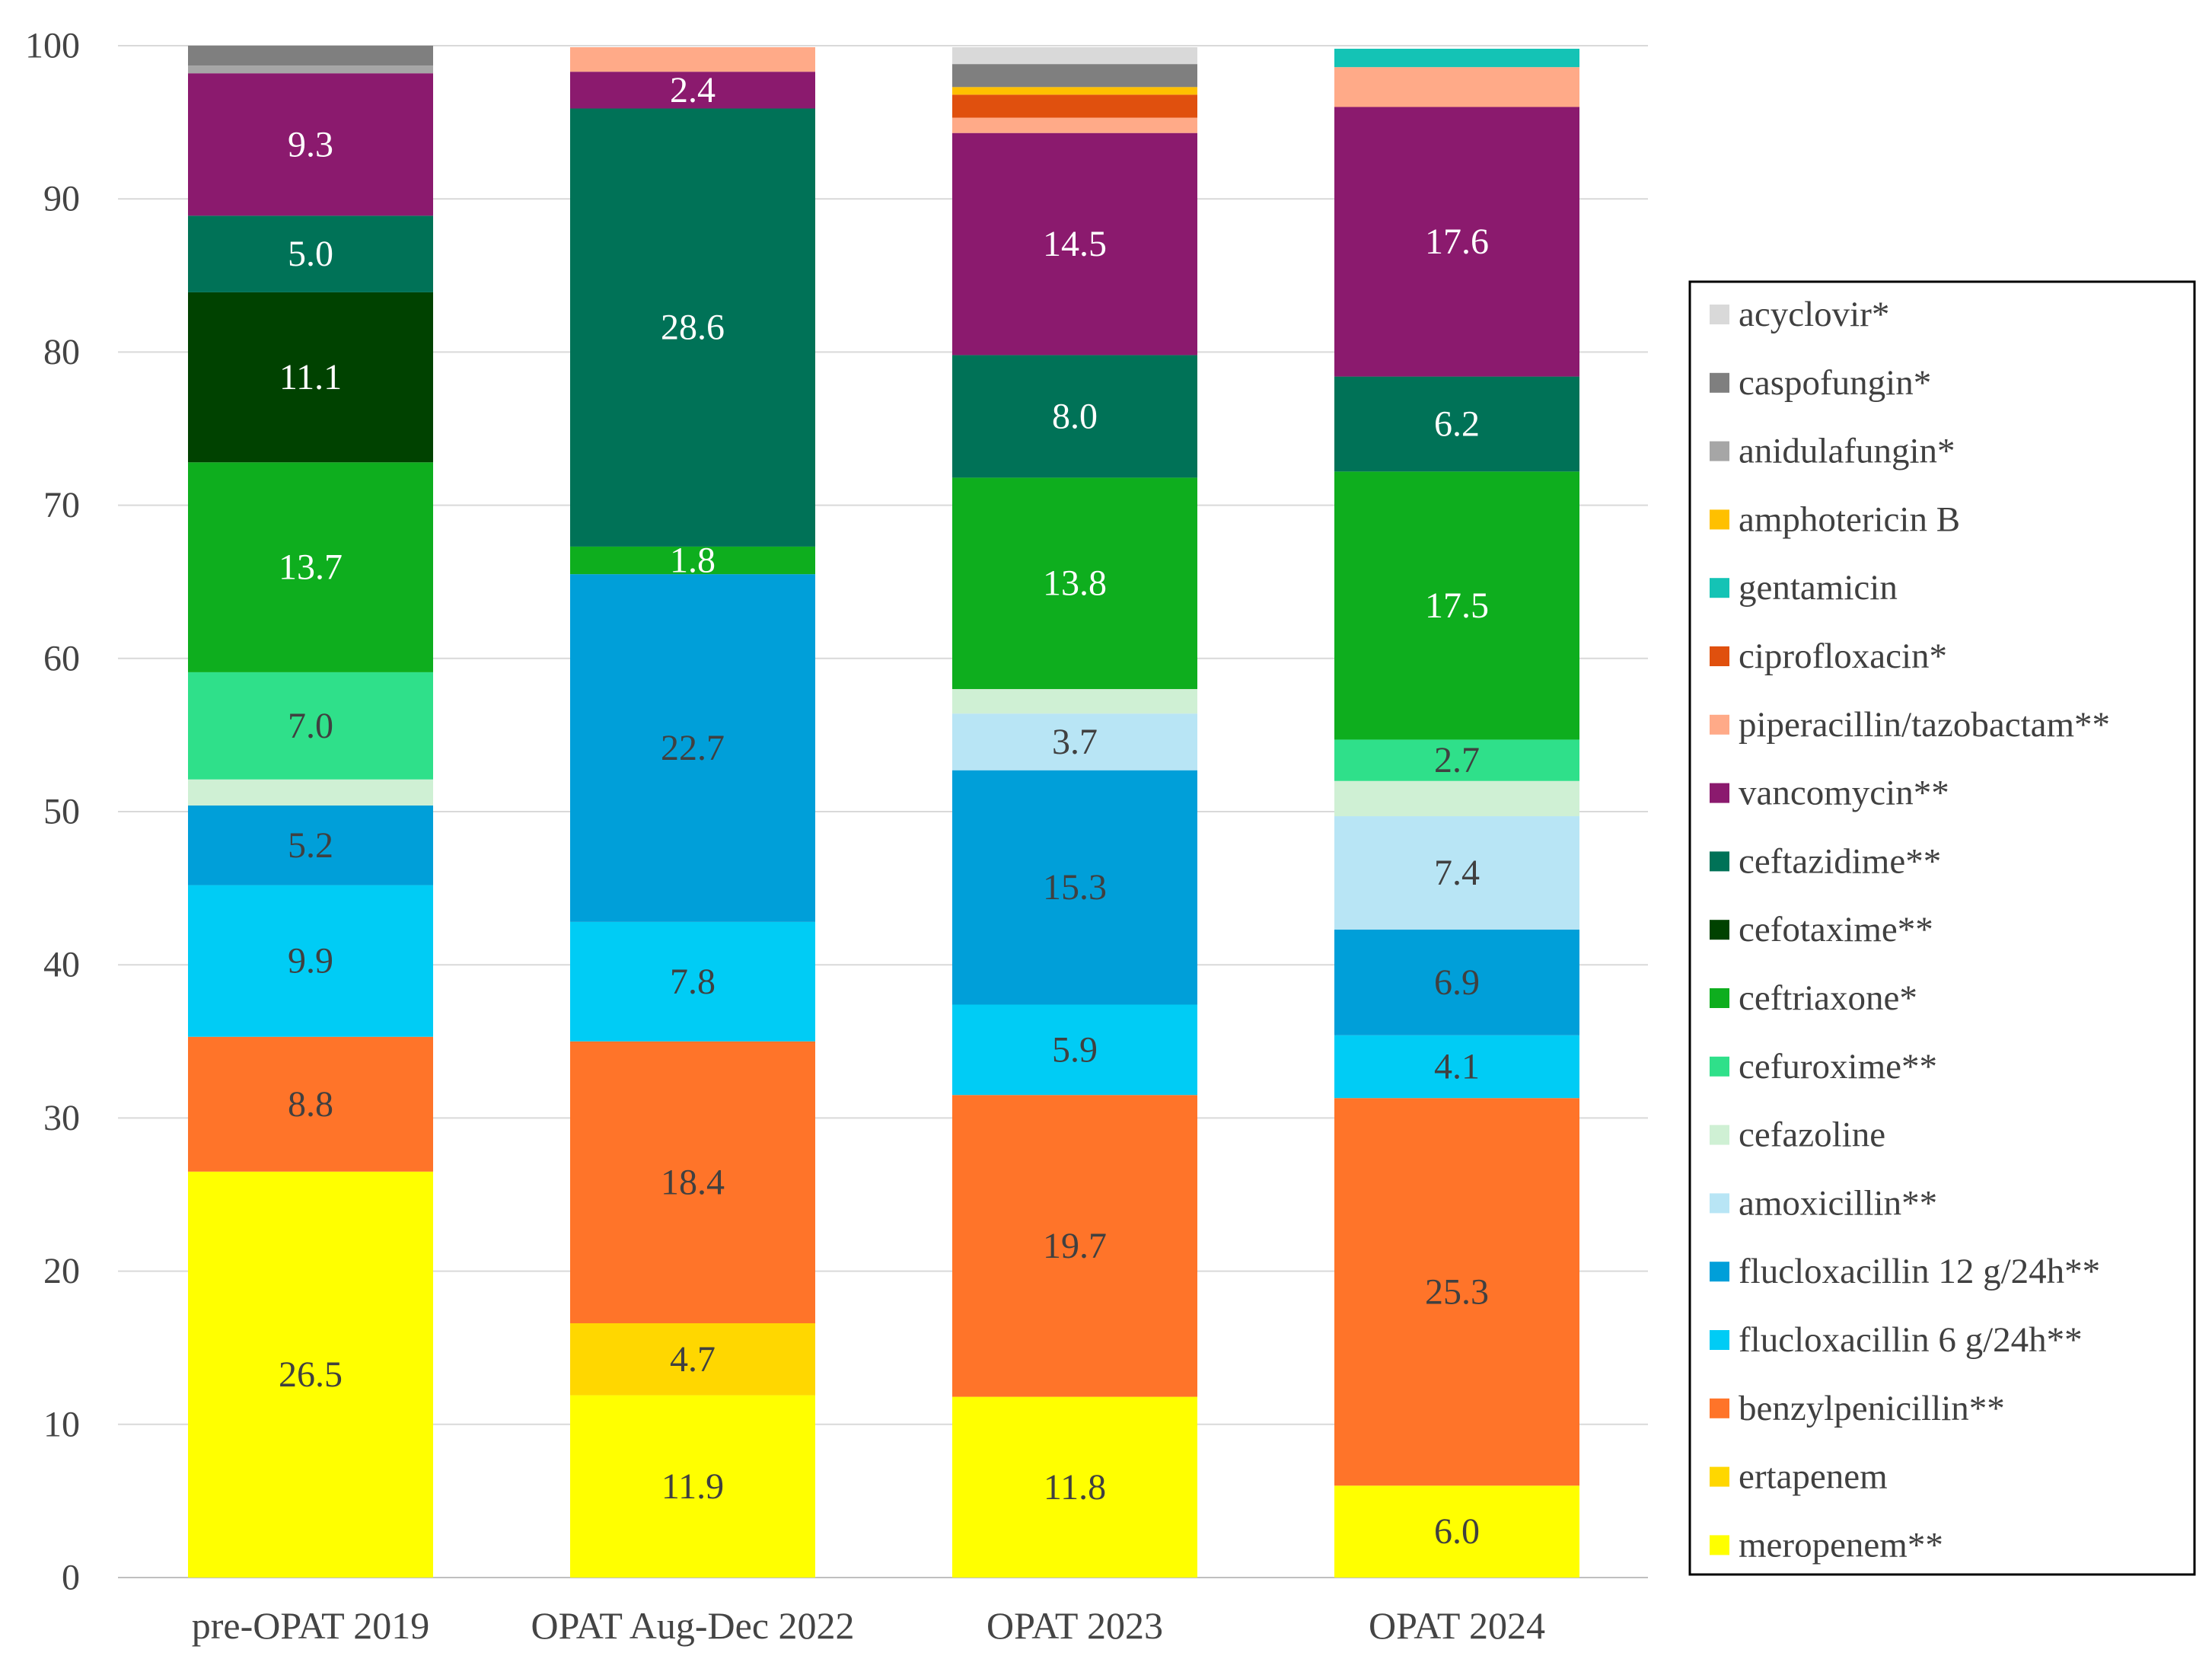  What do you see at coordinates (311, 1625) in the screenshot?
I see `x-tick-label: pre-OPAT 2019` at bounding box center [311, 1625].